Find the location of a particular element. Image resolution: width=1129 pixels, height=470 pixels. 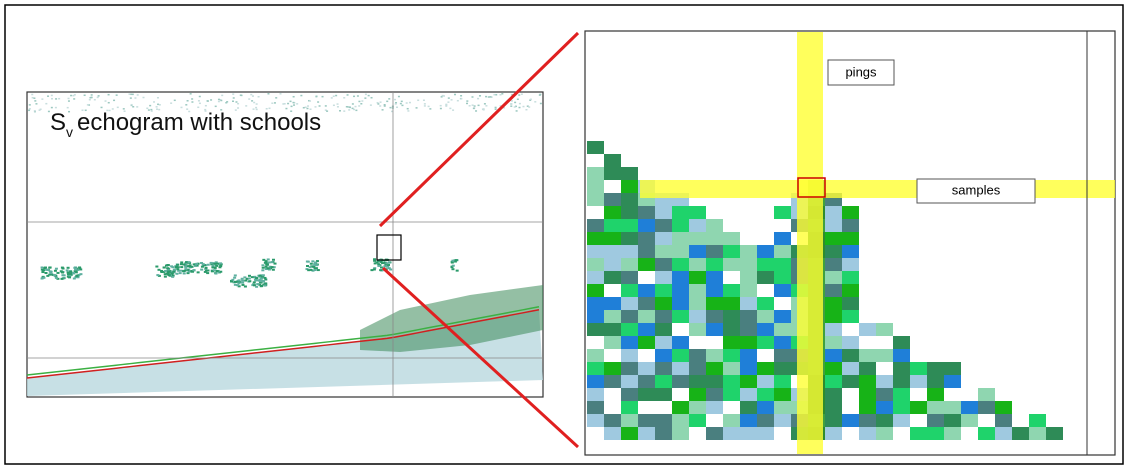

connector is located at coordinates (480, 357).